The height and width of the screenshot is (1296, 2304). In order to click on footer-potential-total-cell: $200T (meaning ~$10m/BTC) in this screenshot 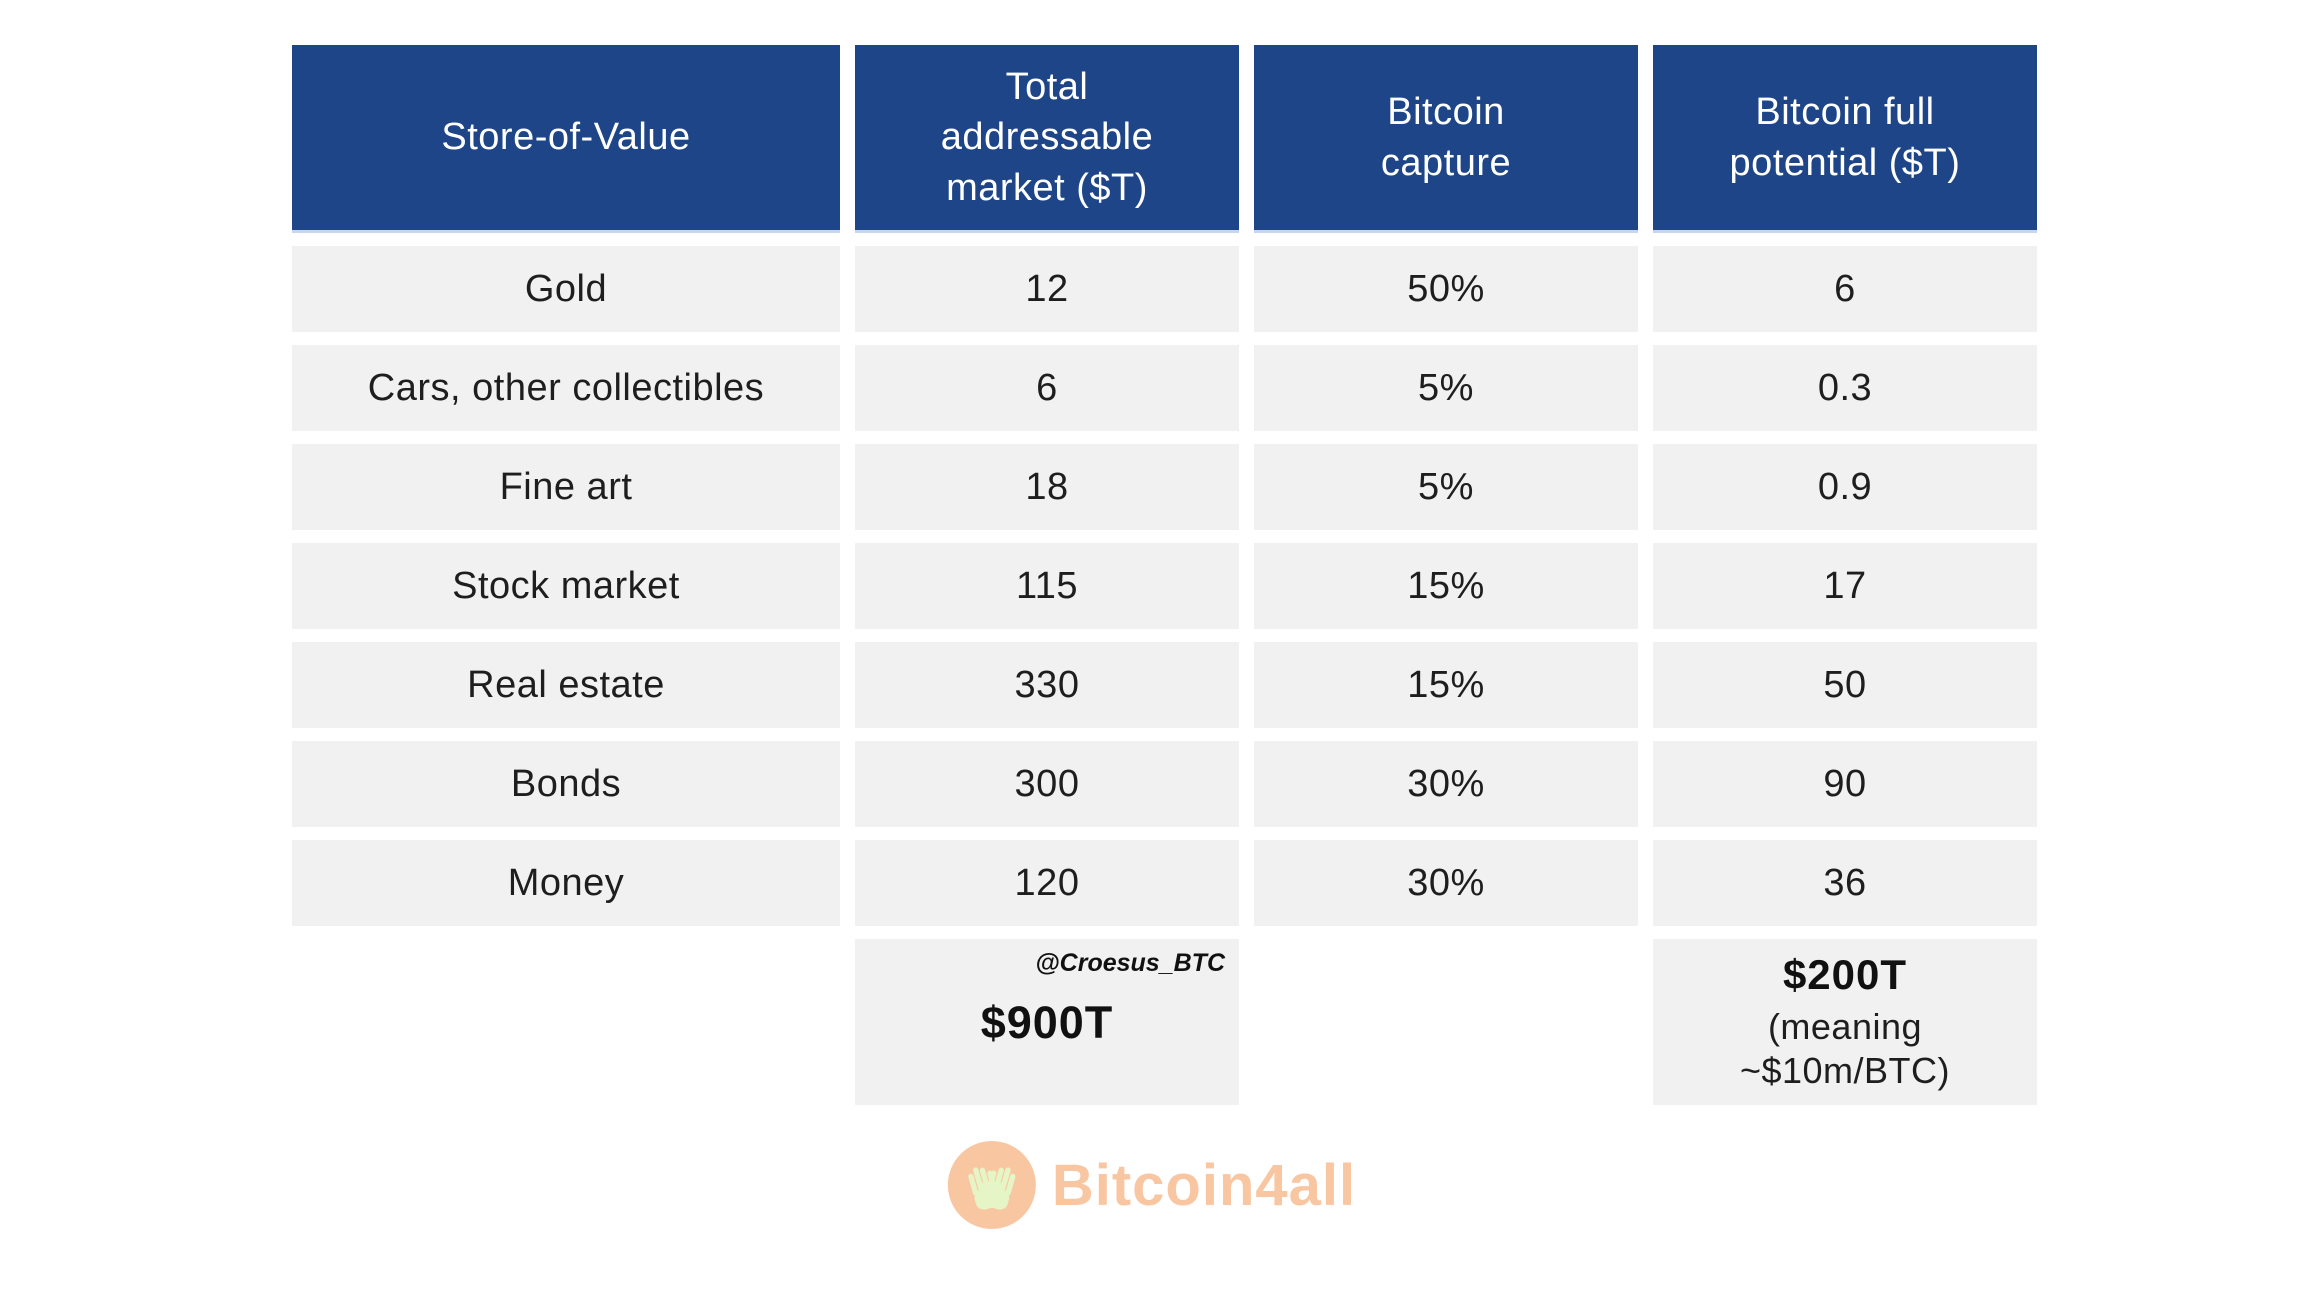, I will do `click(1845, 1022)`.